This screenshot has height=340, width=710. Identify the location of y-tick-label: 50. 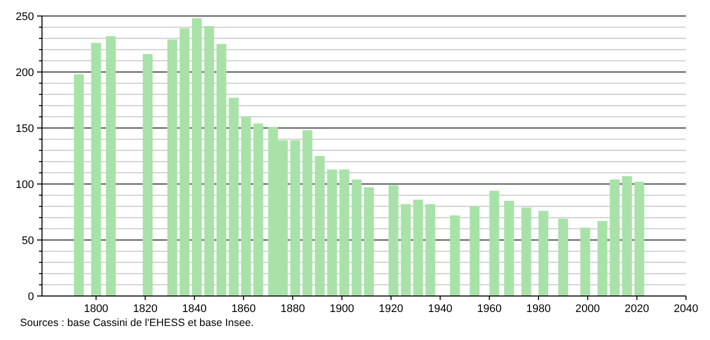
(28, 240).